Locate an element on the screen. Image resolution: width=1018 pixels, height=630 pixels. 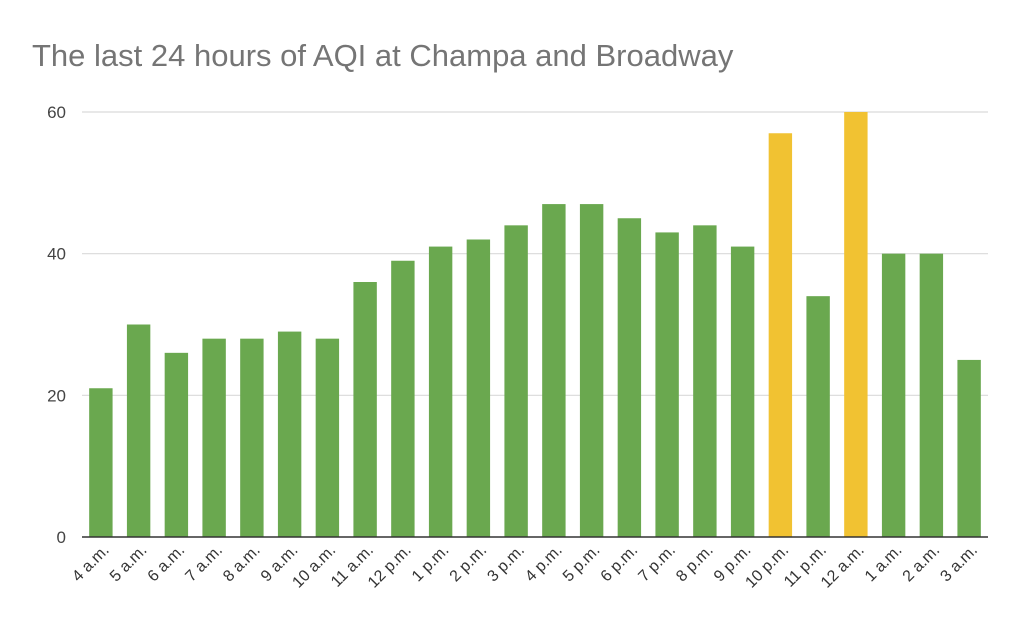
x-tick-label: 6 p.m. is located at coordinates (619, 563).